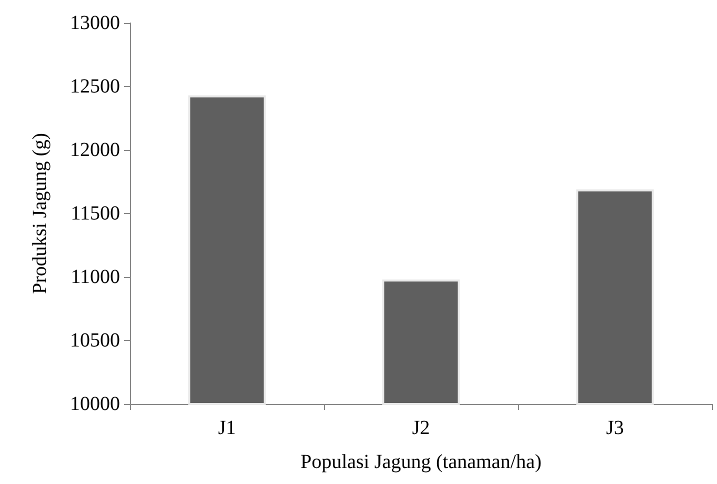 The image size is (717, 484). What do you see at coordinates (40, 213) in the screenshot?
I see `y-axis-title: Produksi Jagung (g)` at bounding box center [40, 213].